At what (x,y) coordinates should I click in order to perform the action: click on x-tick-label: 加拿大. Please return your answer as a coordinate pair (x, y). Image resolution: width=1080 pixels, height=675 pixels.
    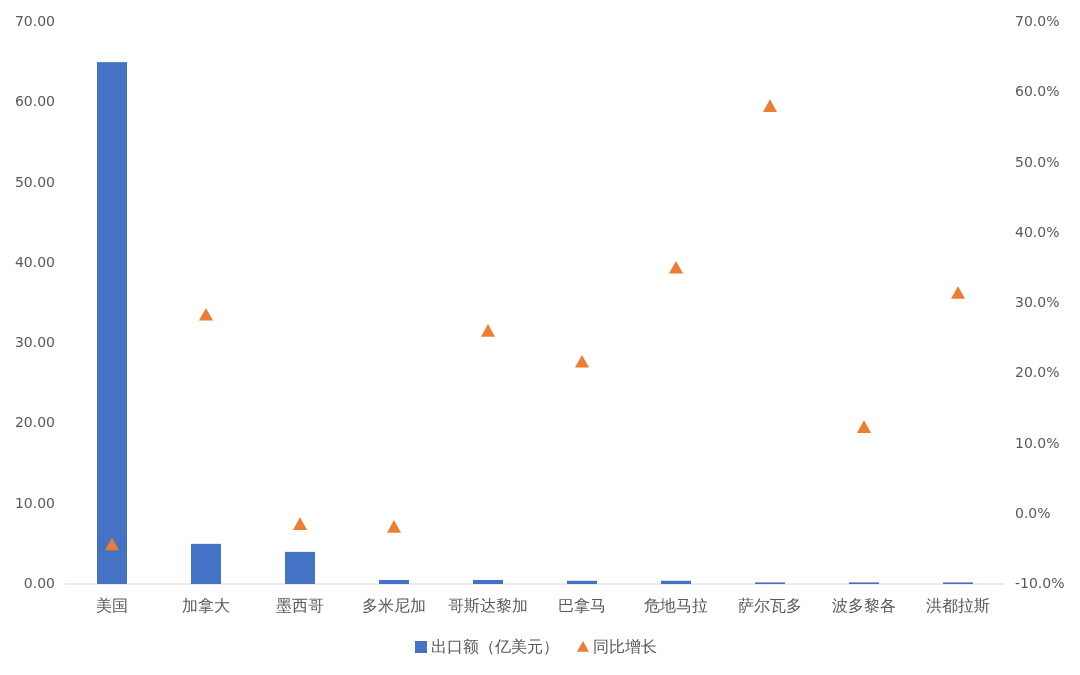
    Looking at the image, I should click on (206, 605).